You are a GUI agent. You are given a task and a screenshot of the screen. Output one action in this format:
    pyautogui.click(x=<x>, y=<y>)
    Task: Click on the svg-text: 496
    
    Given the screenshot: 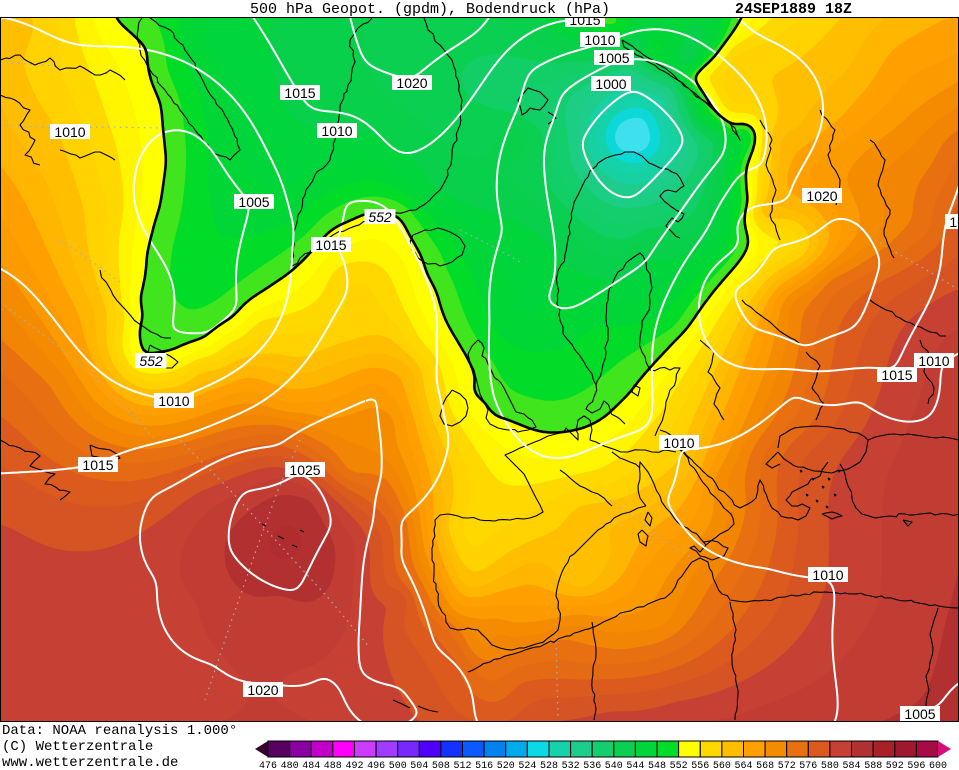 What is the action you would take?
    pyautogui.click(x=376, y=765)
    